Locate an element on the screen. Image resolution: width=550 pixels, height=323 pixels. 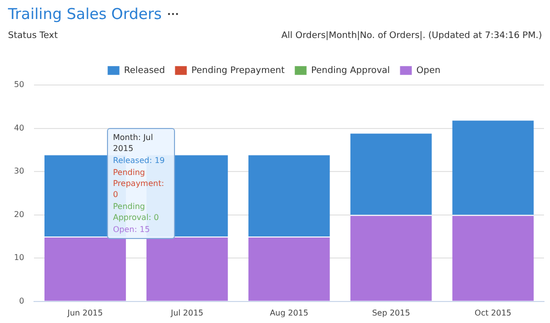
y-tick-label: 30 is located at coordinates (19, 171).